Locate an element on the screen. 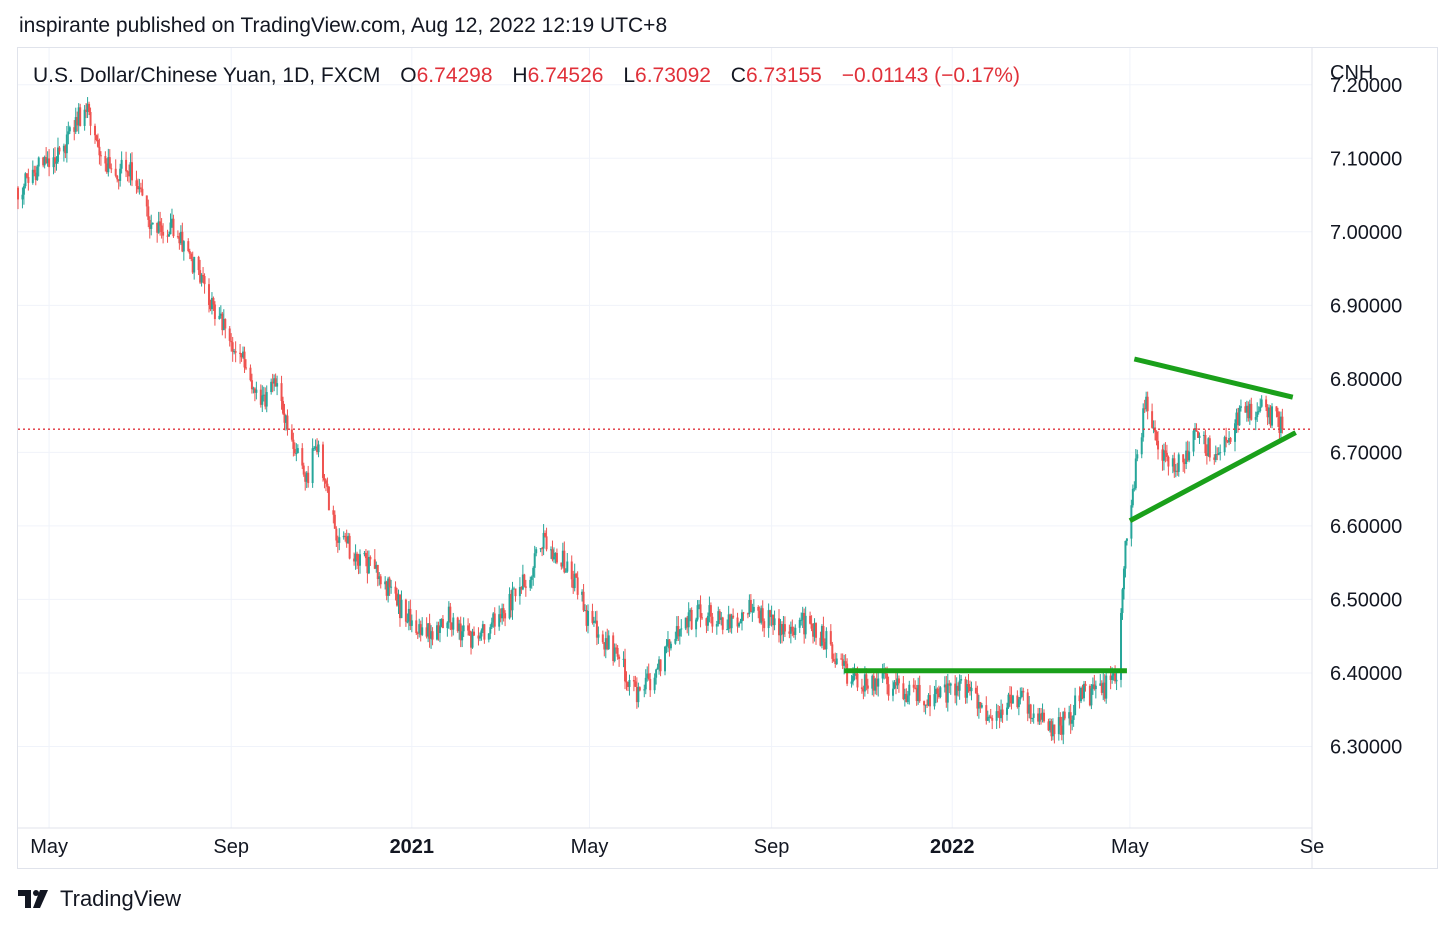 The width and height of the screenshot is (1456, 932). x-tick-label: Se is located at coordinates (1312, 847).